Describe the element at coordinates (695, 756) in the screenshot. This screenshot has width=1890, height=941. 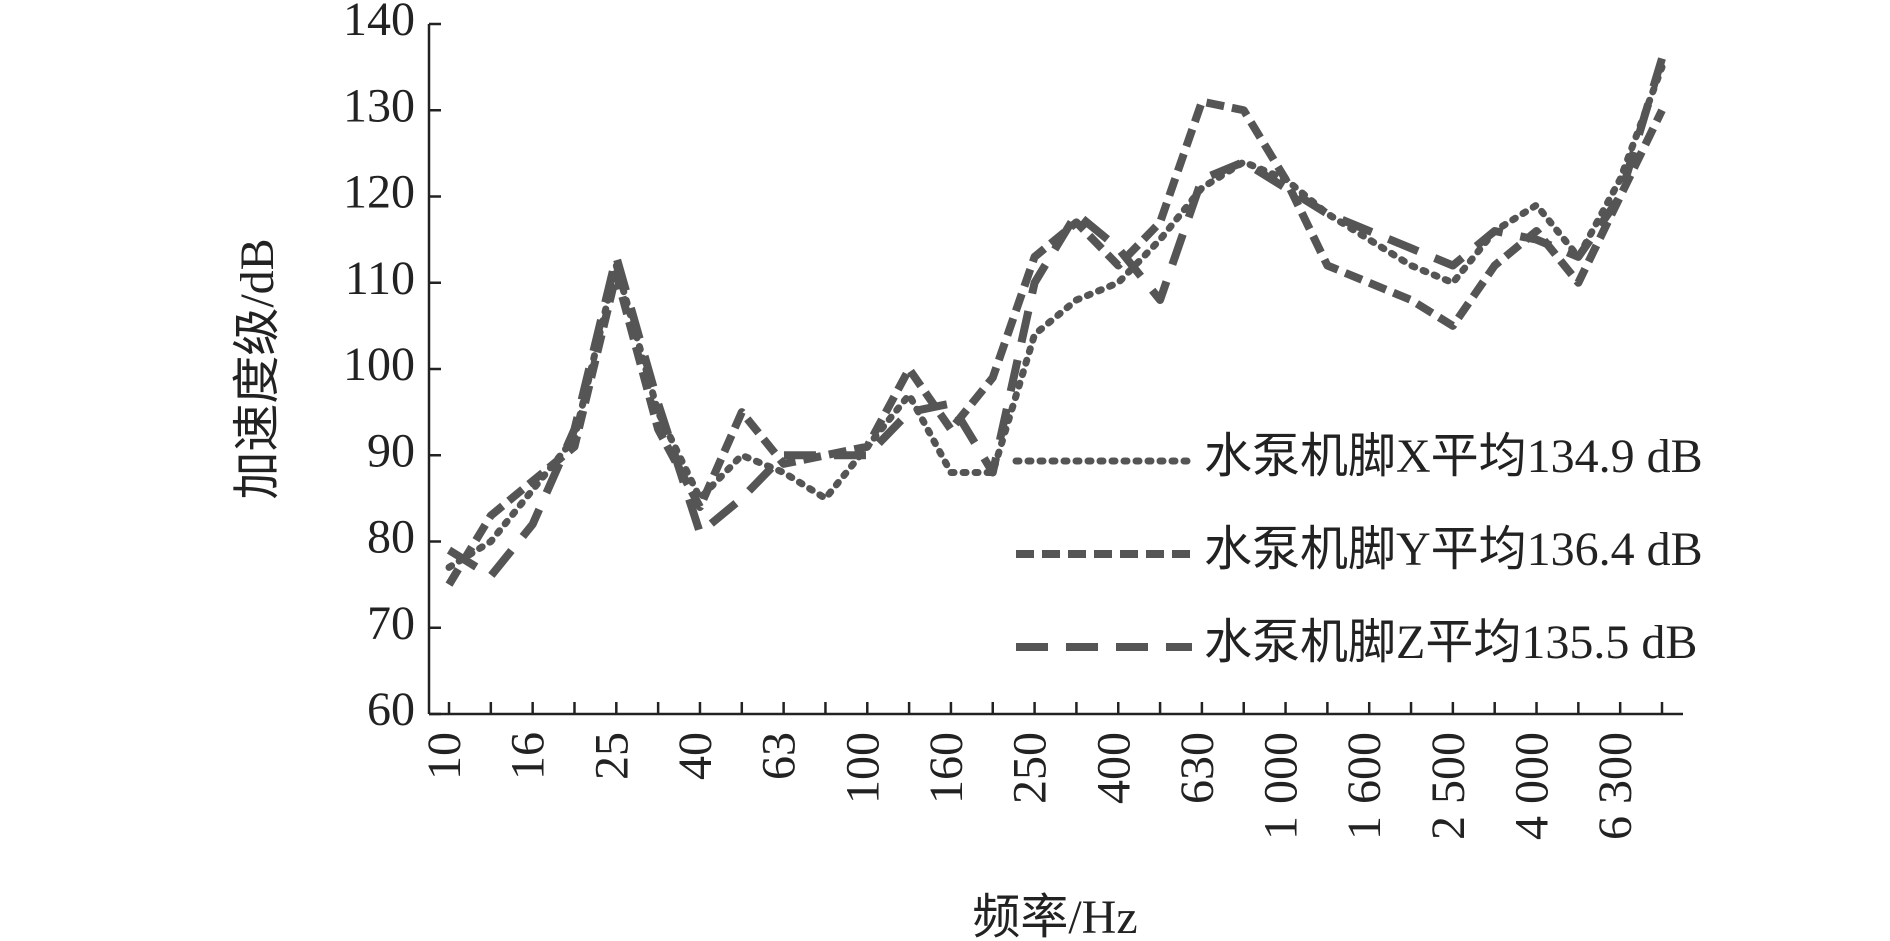
I see `x-tick-label: 40` at that location.